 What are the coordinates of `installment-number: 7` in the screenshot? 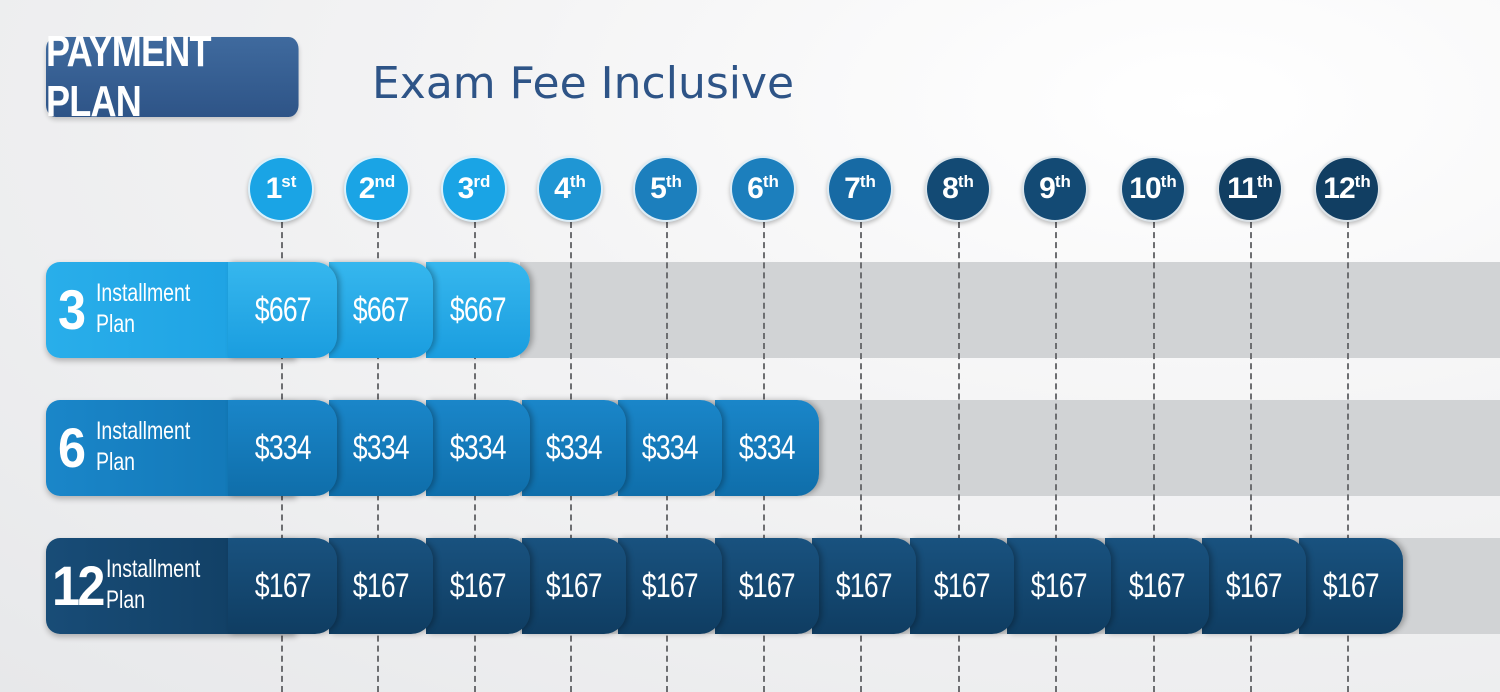 It's located at (852, 188).